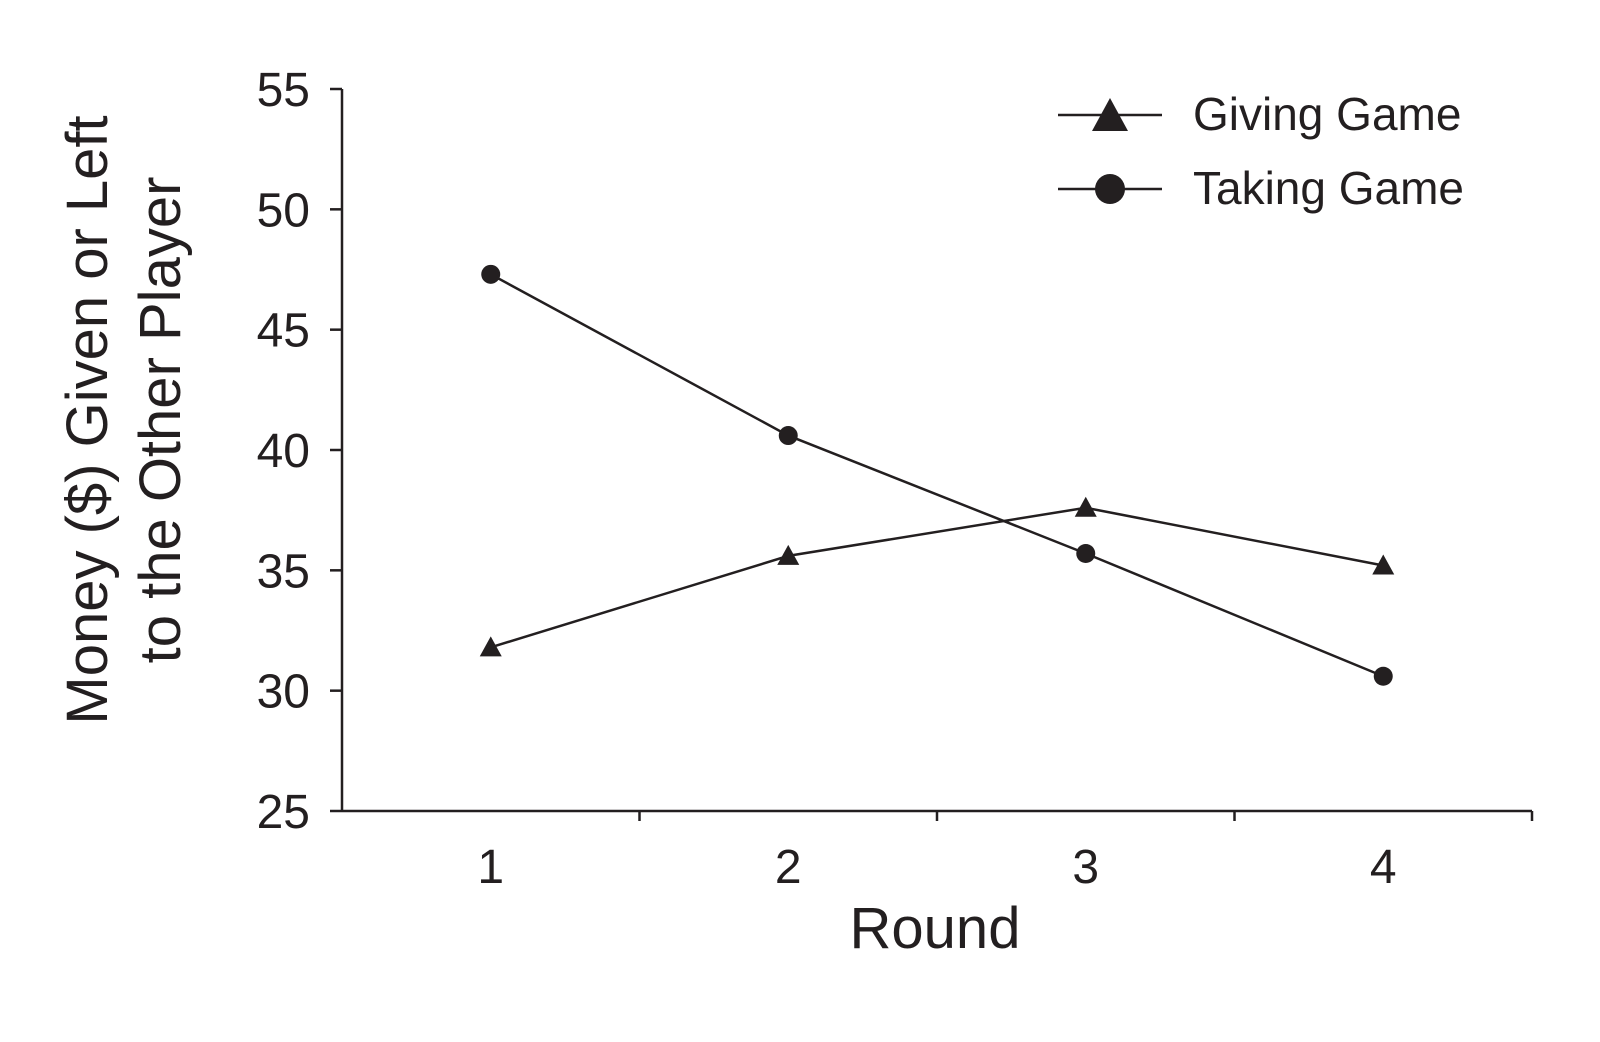 This screenshot has width=1600, height=1042. What do you see at coordinates (788, 867) in the screenshot?
I see `x-tick-label: 2` at bounding box center [788, 867].